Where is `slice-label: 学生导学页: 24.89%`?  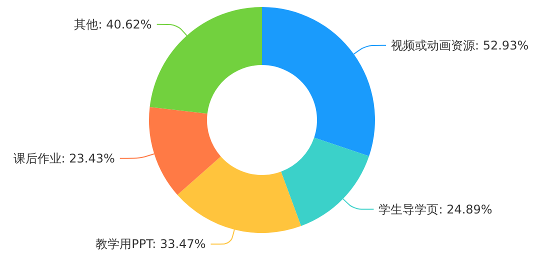 slice-label: 学生导学页: 24.89% is located at coordinates (435, 209).